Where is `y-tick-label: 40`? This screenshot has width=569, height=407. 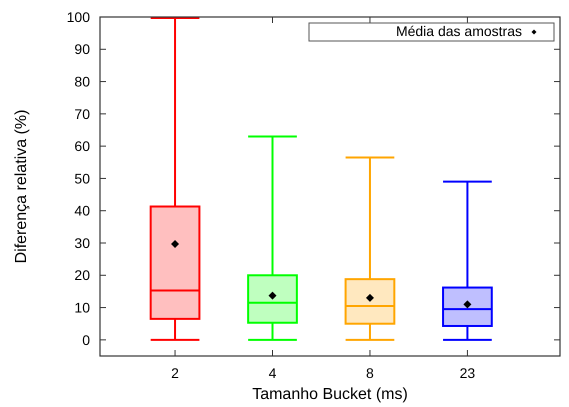
y-tick-label: 40 is located at coordinates (82, 210).